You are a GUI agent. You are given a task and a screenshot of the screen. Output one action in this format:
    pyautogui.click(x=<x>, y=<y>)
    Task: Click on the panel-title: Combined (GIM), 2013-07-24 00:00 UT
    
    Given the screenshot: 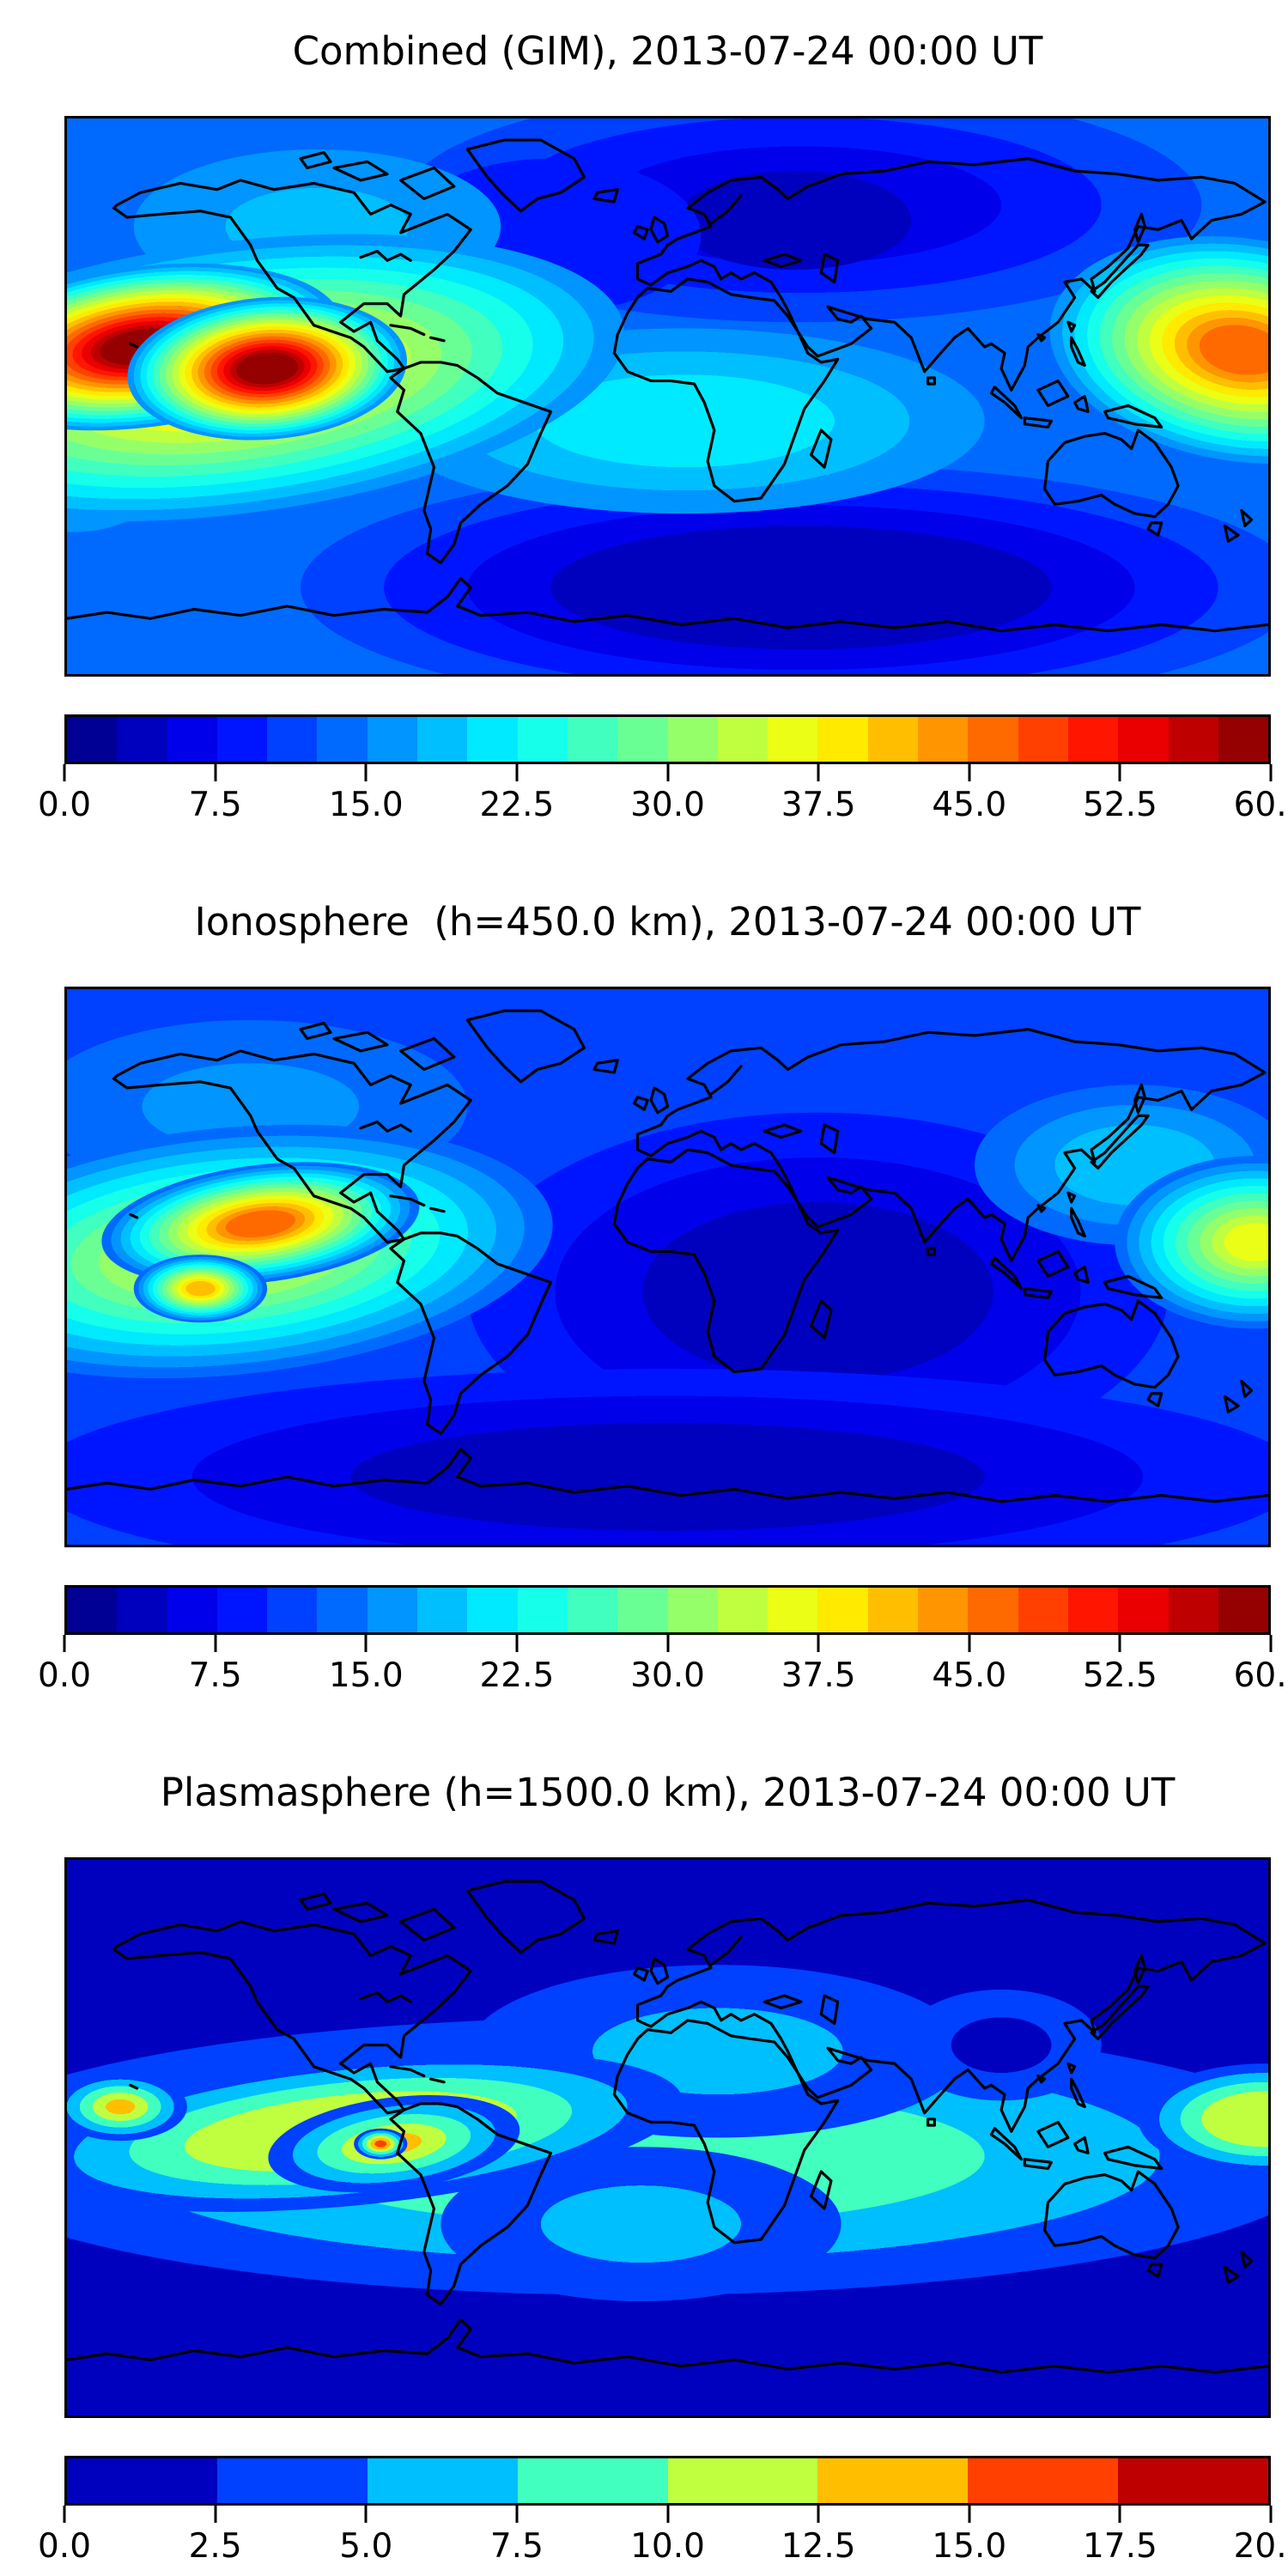 What is the action you would take?
    pyautogui.click(x=667, y=51)
    